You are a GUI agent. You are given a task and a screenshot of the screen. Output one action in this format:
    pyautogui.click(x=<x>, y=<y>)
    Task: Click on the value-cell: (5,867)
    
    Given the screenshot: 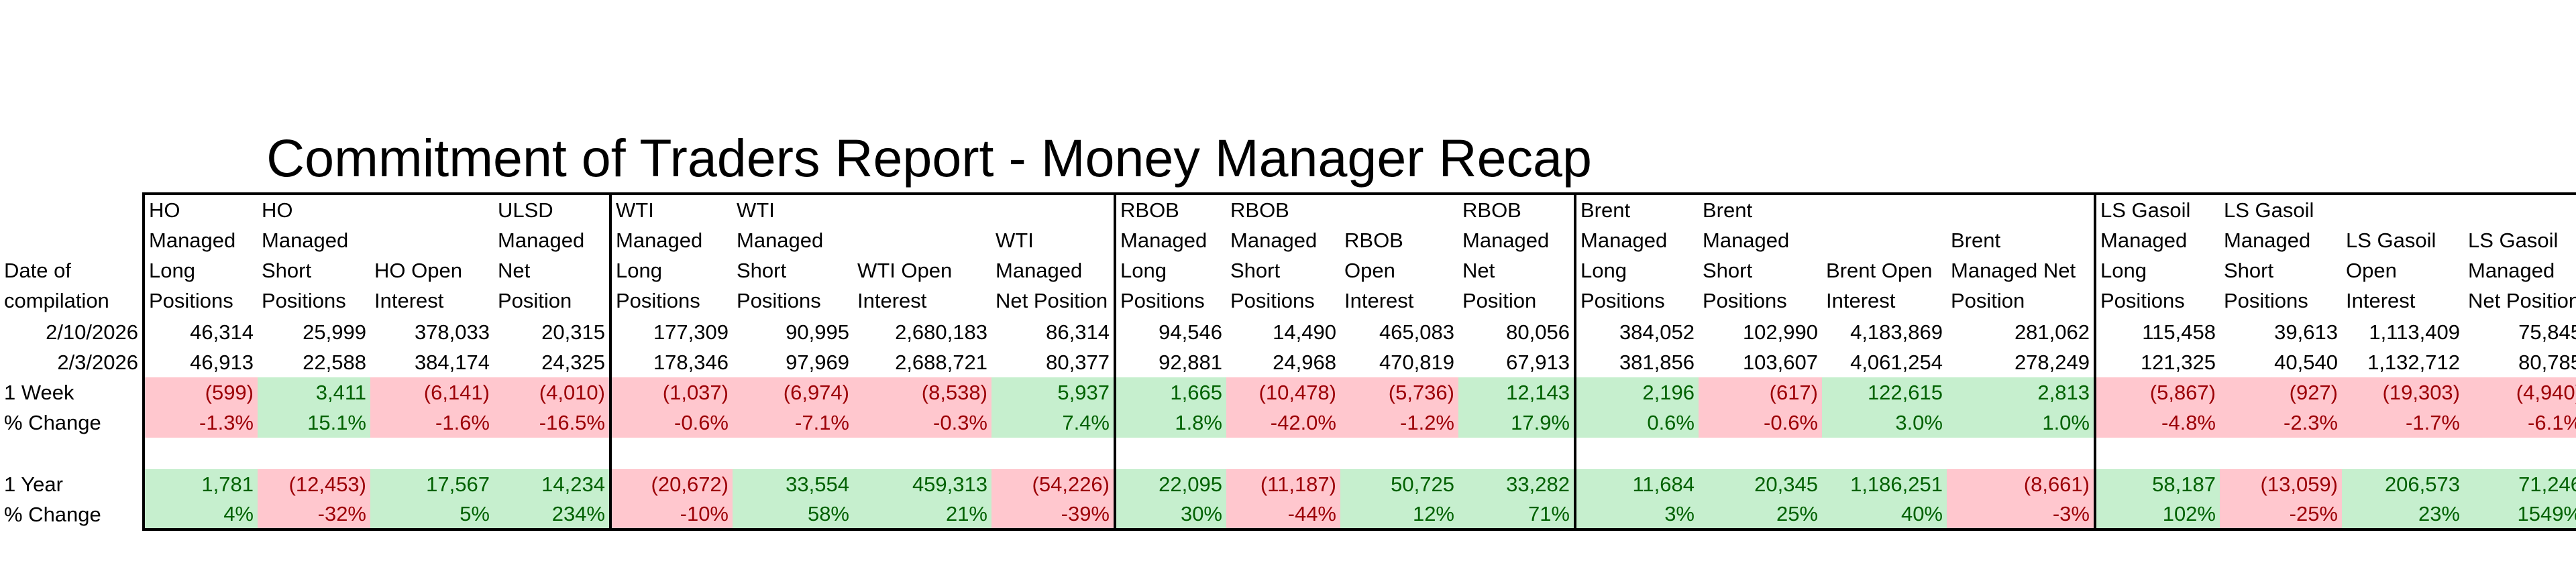 What is the action you would take?
    pyautogui.click(x=2157, y=392)
    